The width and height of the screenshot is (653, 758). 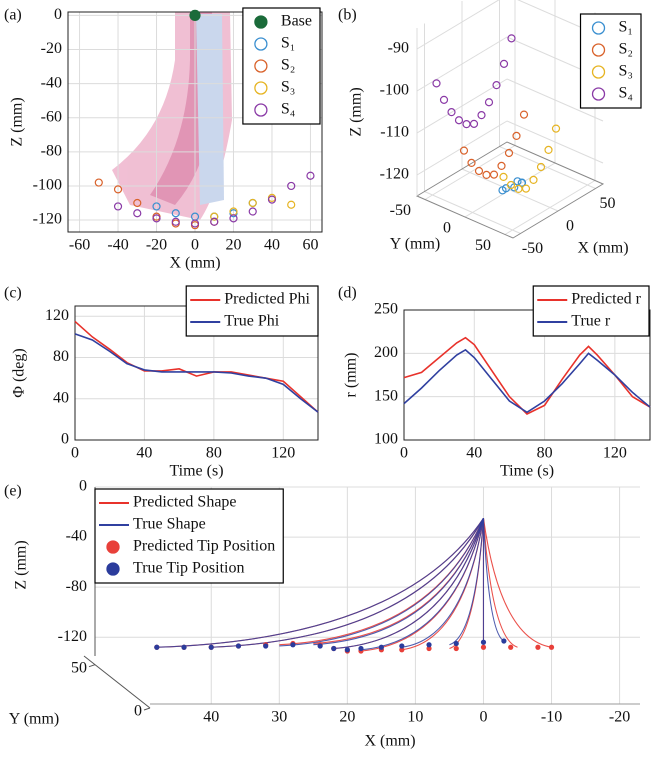 I want to click on x-tick-label: 20, so click(x=233, y=245).